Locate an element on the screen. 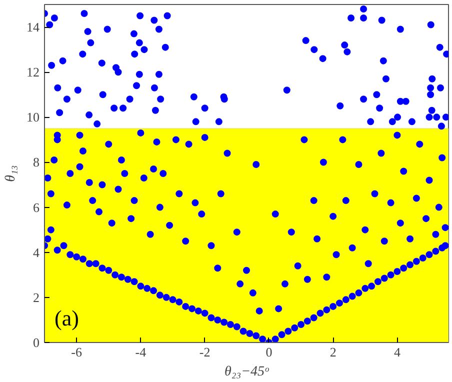  y-tick-label: 6 is located at coordinates (36, 207).